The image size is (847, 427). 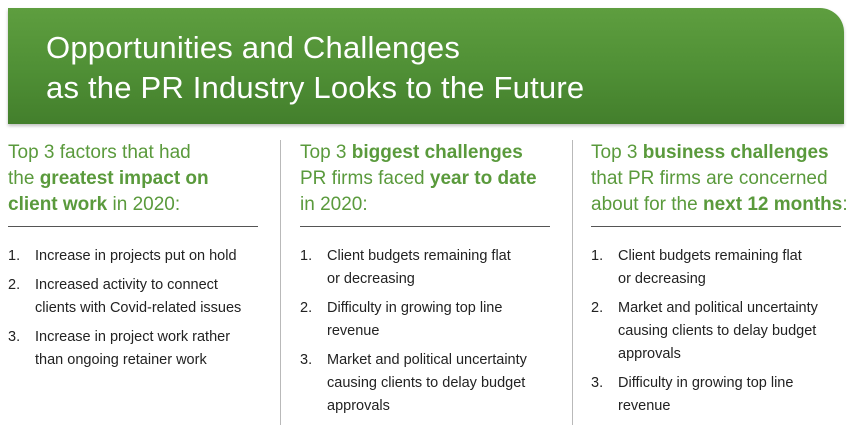 I want to click on banner-title-line-1: Opportunities and Challenges, so click(x=253, y=47).